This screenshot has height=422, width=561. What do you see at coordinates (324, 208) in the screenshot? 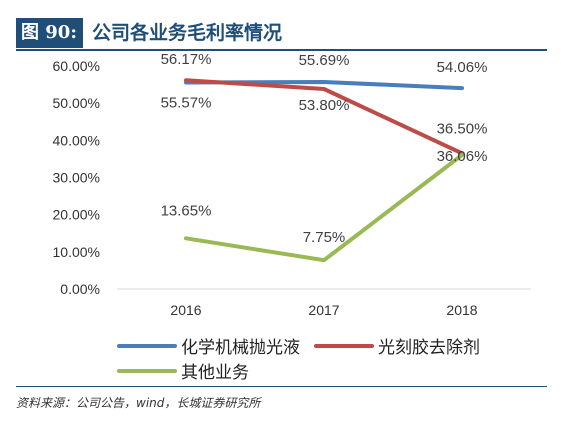
I see `other-business-line` at bounding box center [324, 208].